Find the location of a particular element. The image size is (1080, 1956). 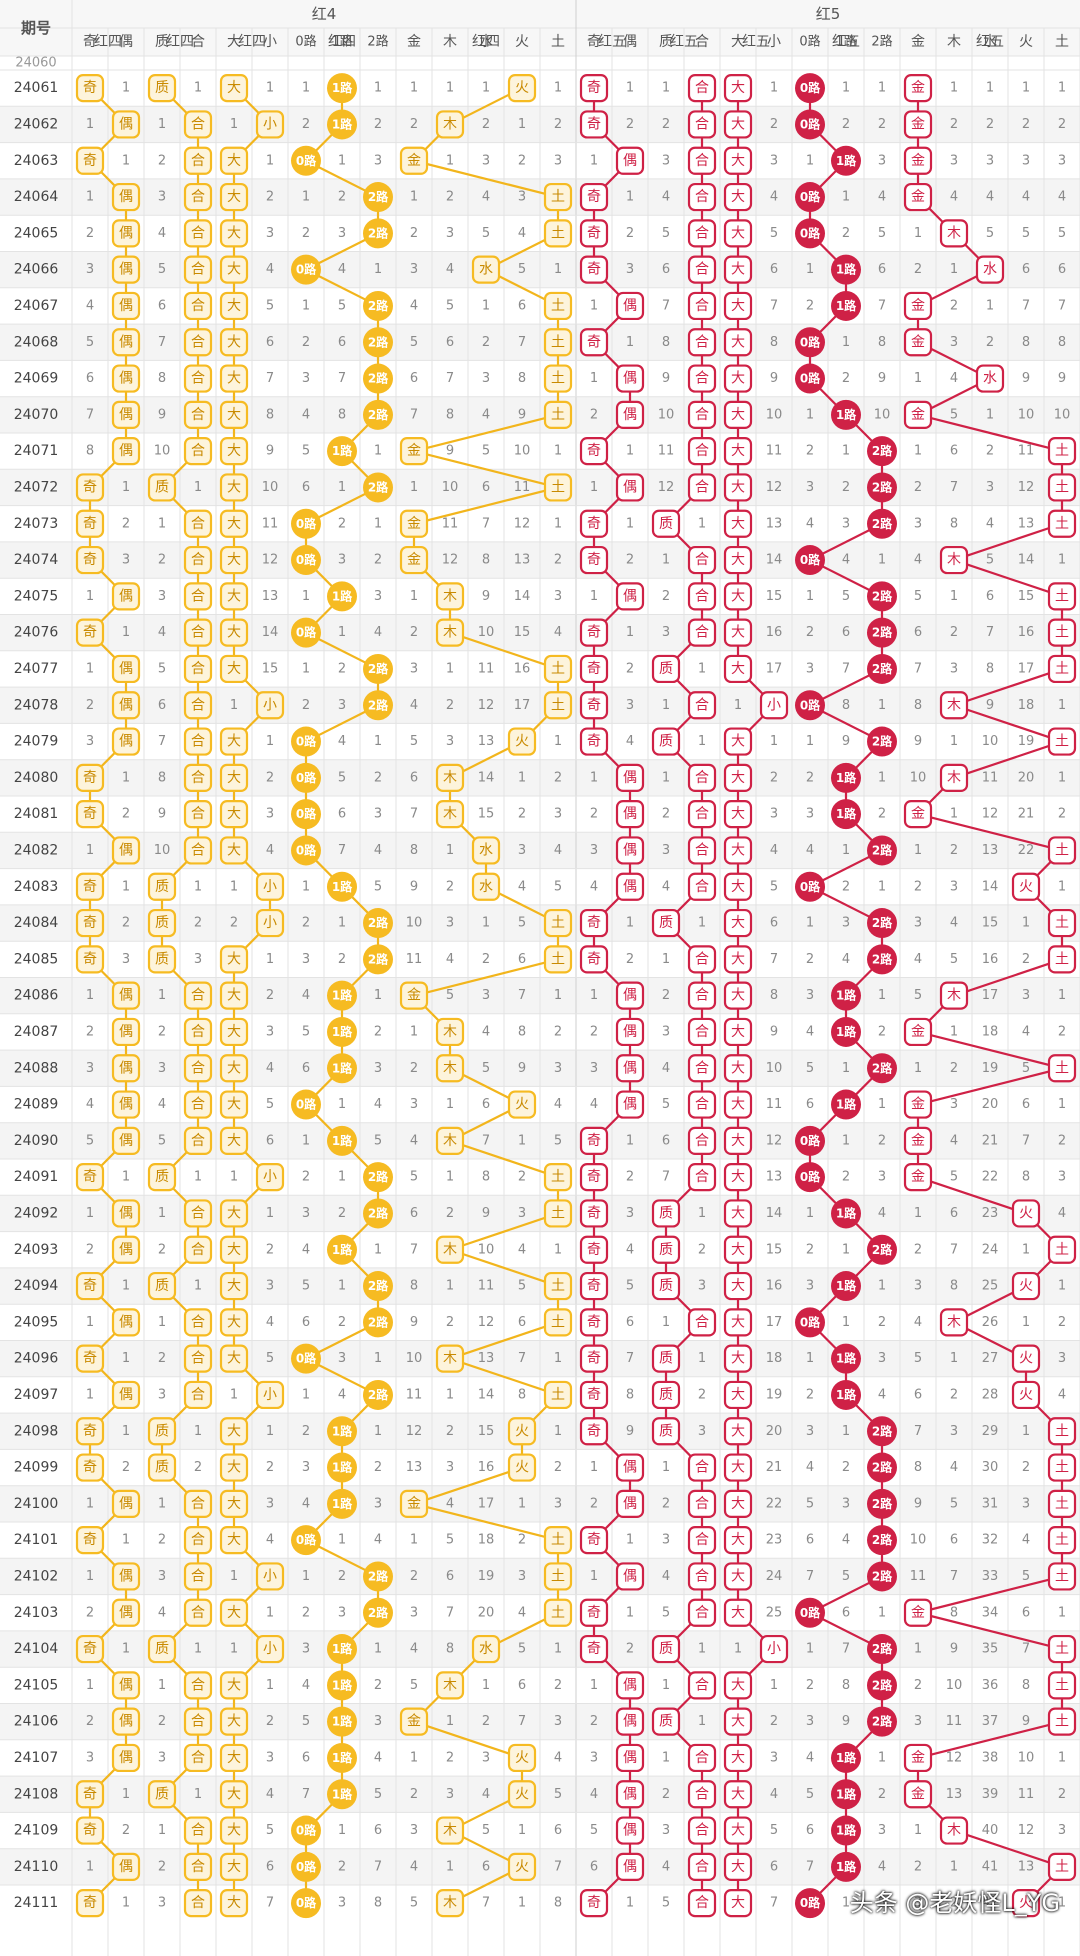

missing-count: 11 is located at coordinates (270, 523).